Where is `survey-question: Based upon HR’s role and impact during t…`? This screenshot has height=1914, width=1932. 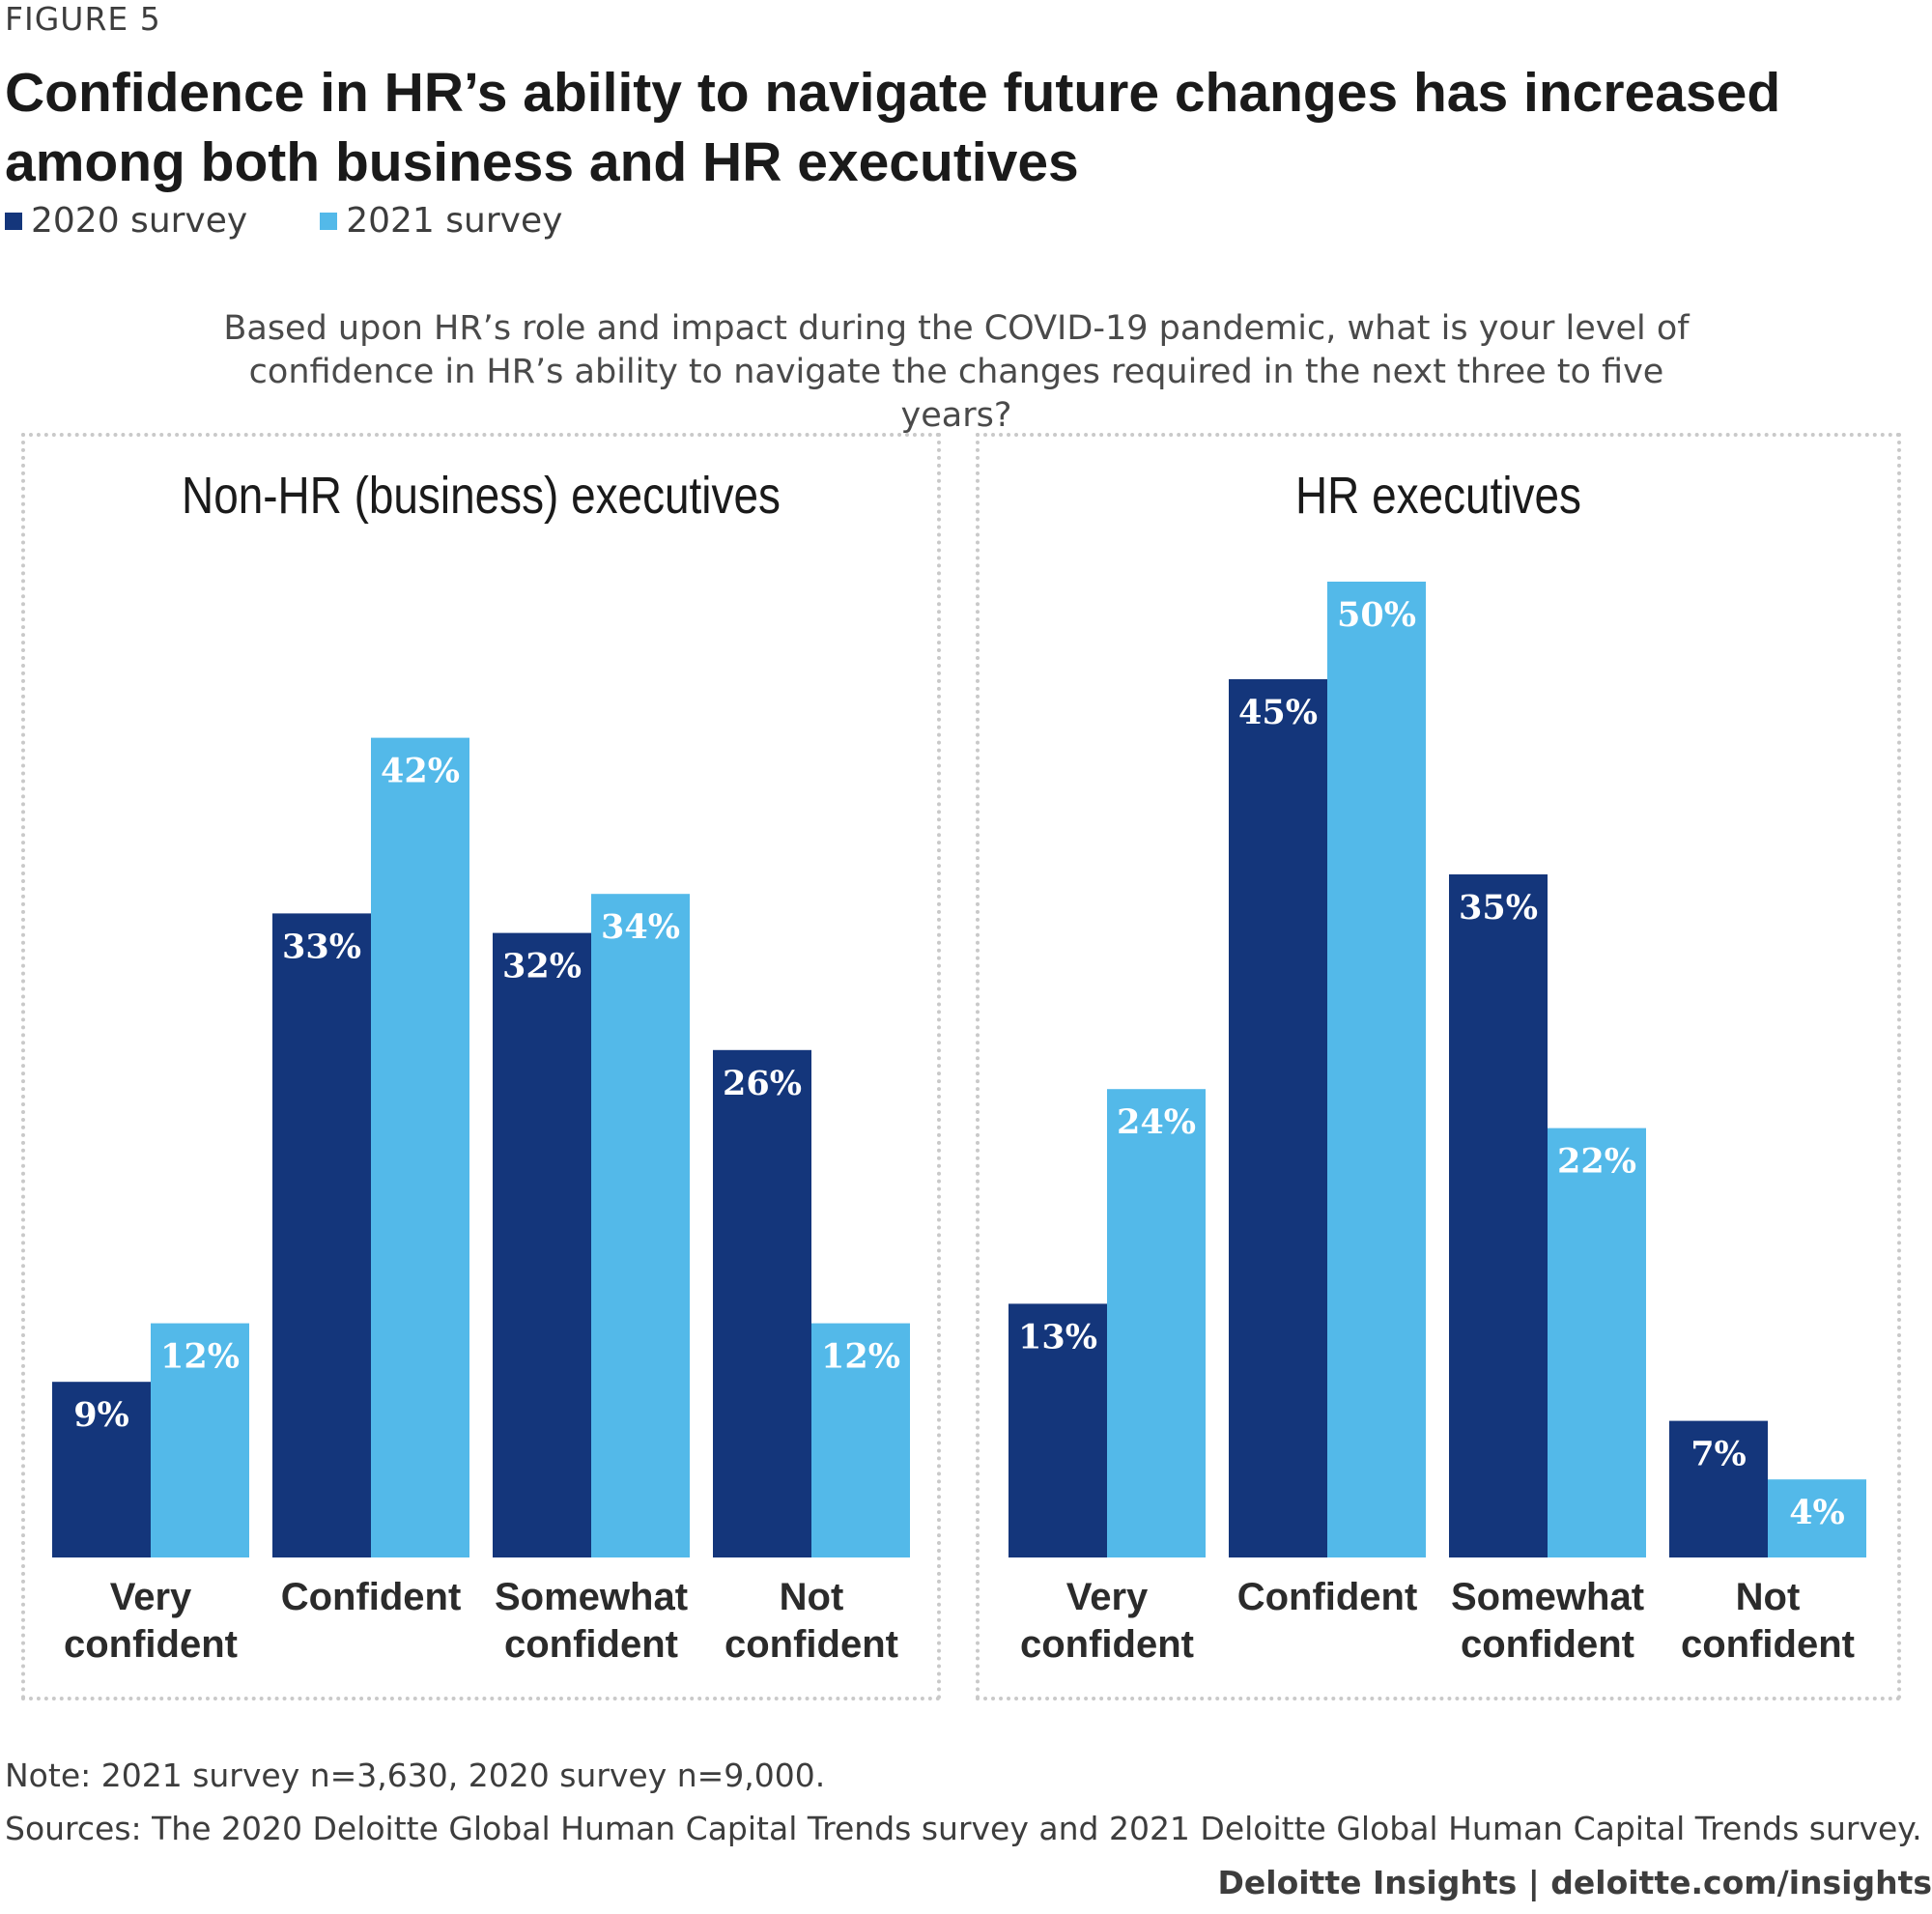
survey-question: Based upon HR’s role and impact during t… is located at coordinates (956, 372).